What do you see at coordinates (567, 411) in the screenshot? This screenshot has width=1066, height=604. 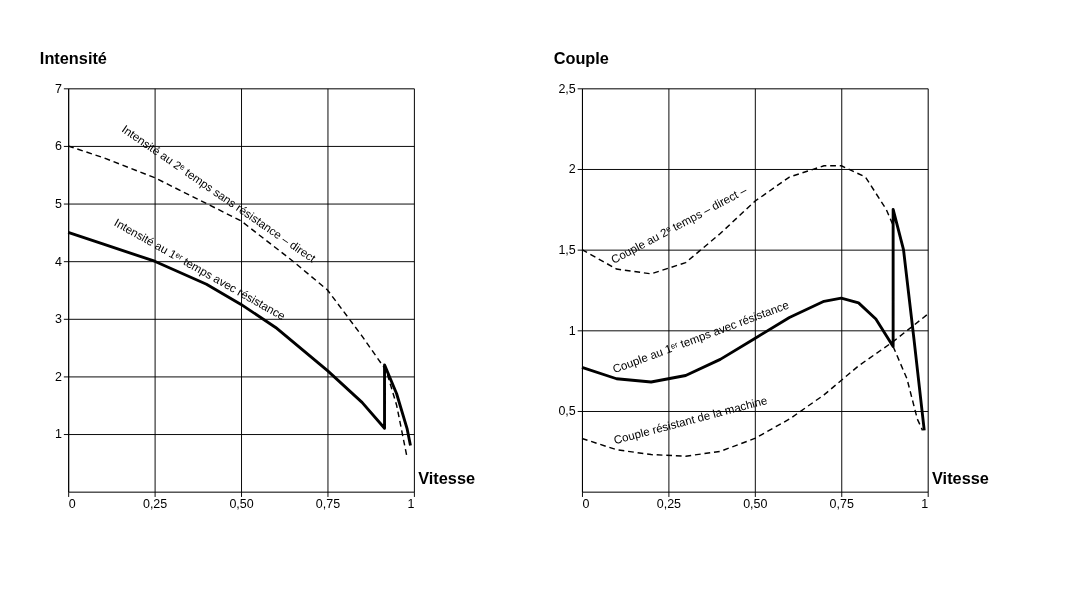 I see `y-tick-label: 0,5` at bounding box center [567, 411].